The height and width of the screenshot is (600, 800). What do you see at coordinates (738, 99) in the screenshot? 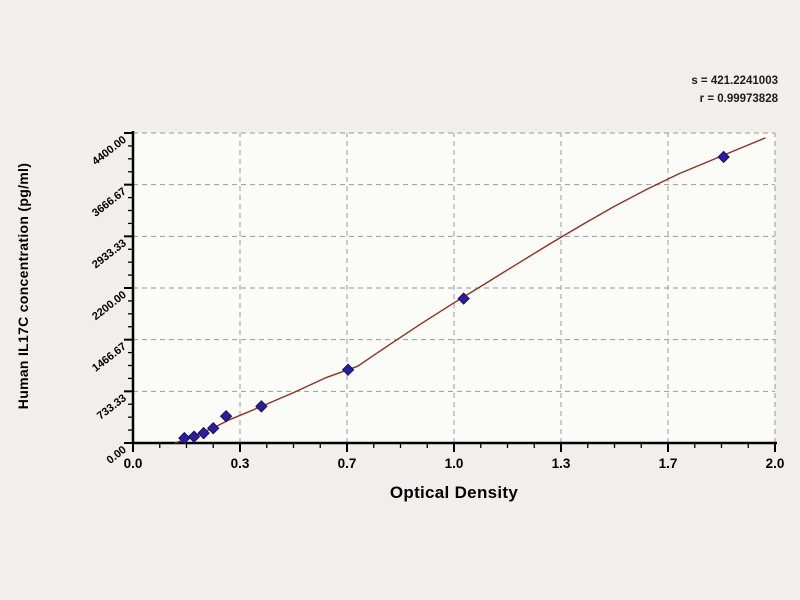
I see `fit-parameter-r: r = 0.99973828` at bounding box center [738, 99].